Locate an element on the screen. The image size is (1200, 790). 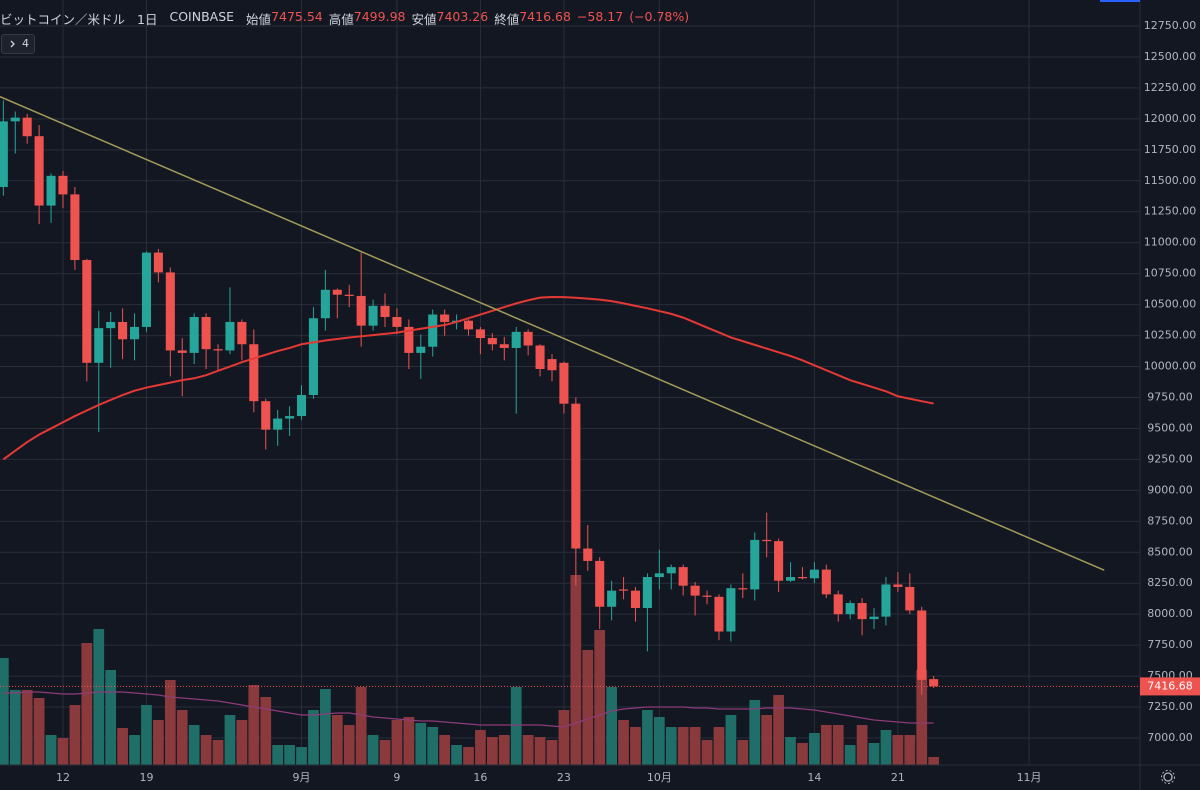
x-tick-label: 16 is located at coordinates (480, 777).